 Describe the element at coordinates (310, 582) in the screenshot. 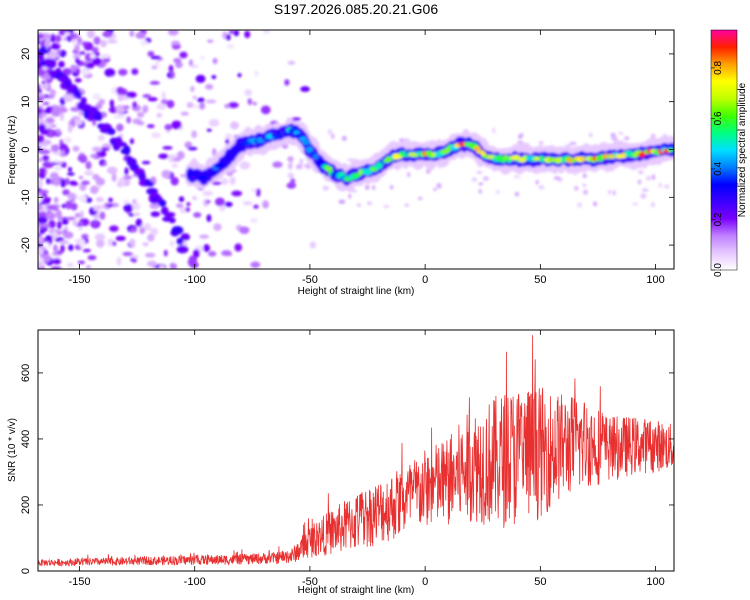

I see `snr-x-tick-label: -50` at that location.